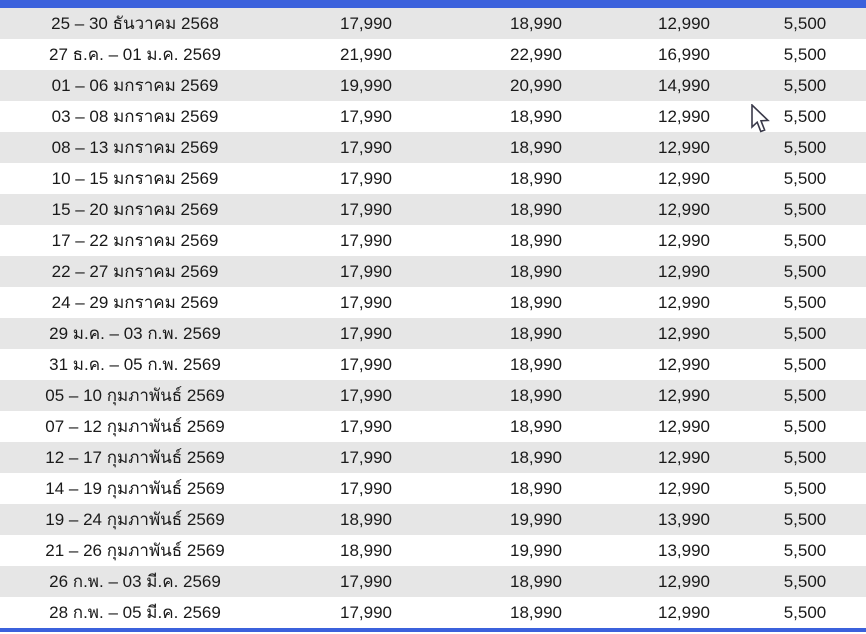 The width and height of the screenshot is (866, 634). Describe the element at coordinates (684, 54) in the screenshot. I see `cell-price-3: 16,990` at that location.